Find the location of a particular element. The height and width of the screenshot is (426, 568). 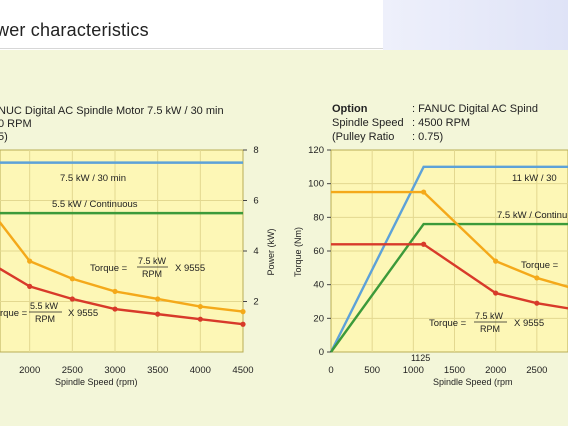

page-title: wer characteristics is located at coordinates (74, 30).